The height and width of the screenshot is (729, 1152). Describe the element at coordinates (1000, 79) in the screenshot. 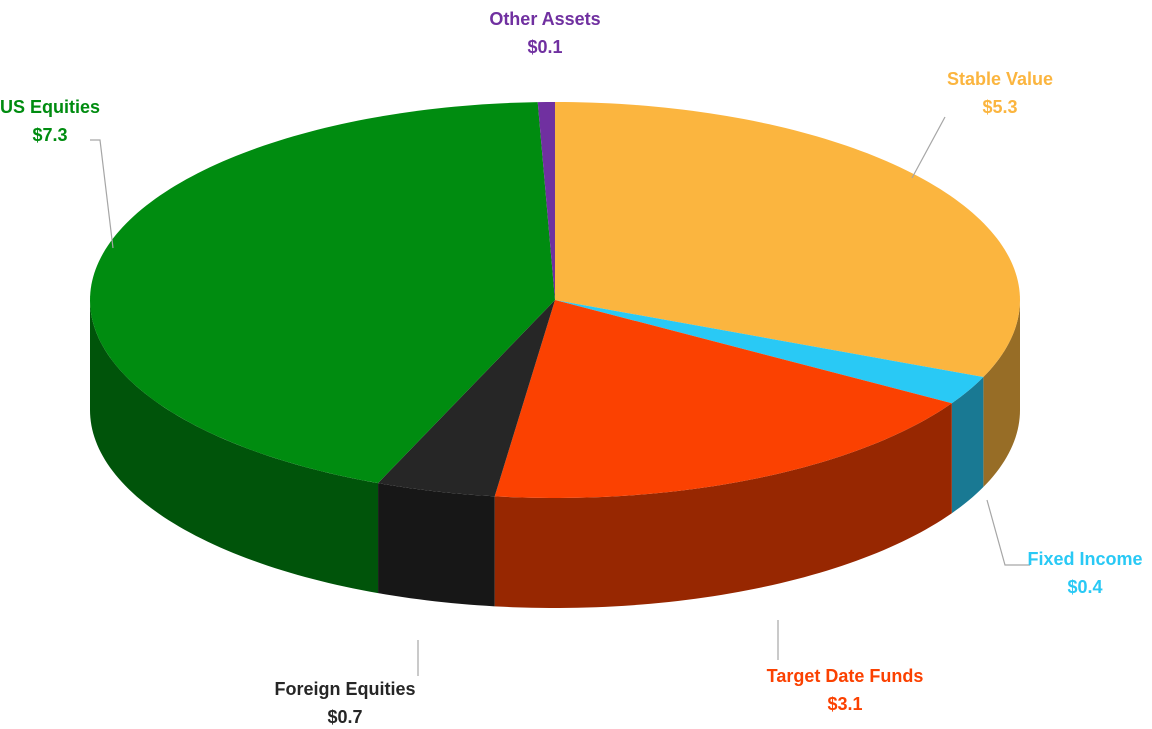

I see `slice-label: Stable Value` at that location.